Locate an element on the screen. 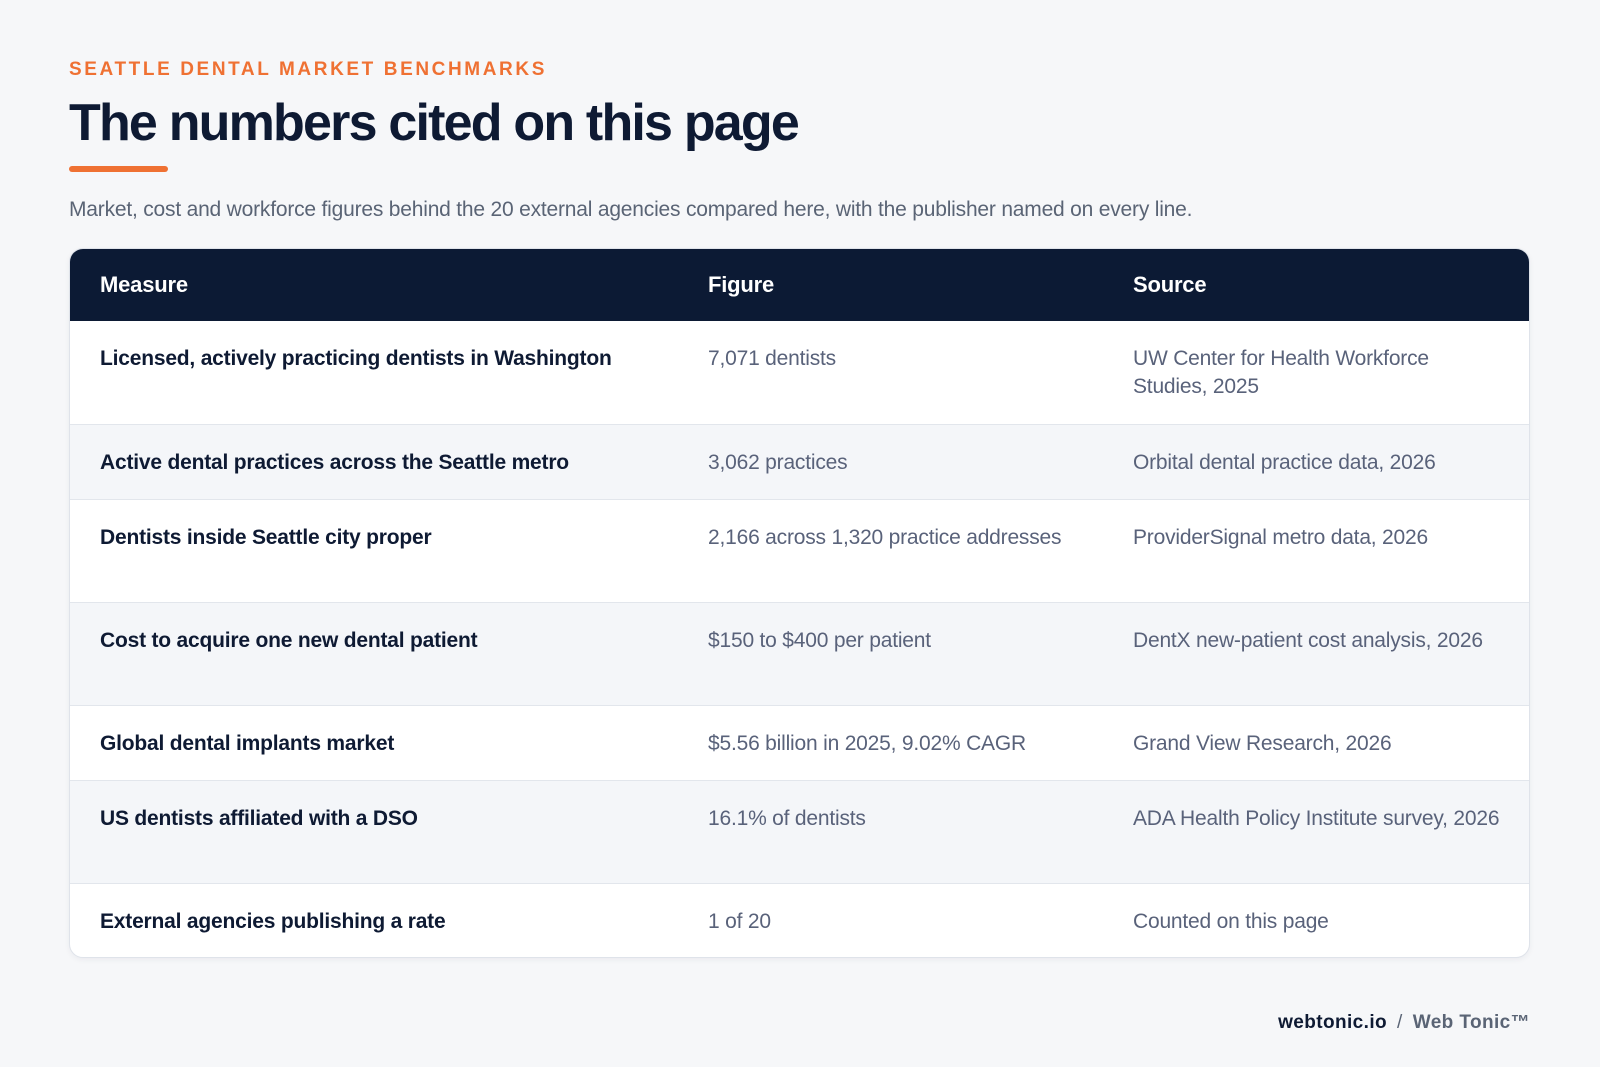 This screenshot has width=1600, height=1067. source-cell: Orbital dental practice data, 2026 is located at coordinates (1284, 462).